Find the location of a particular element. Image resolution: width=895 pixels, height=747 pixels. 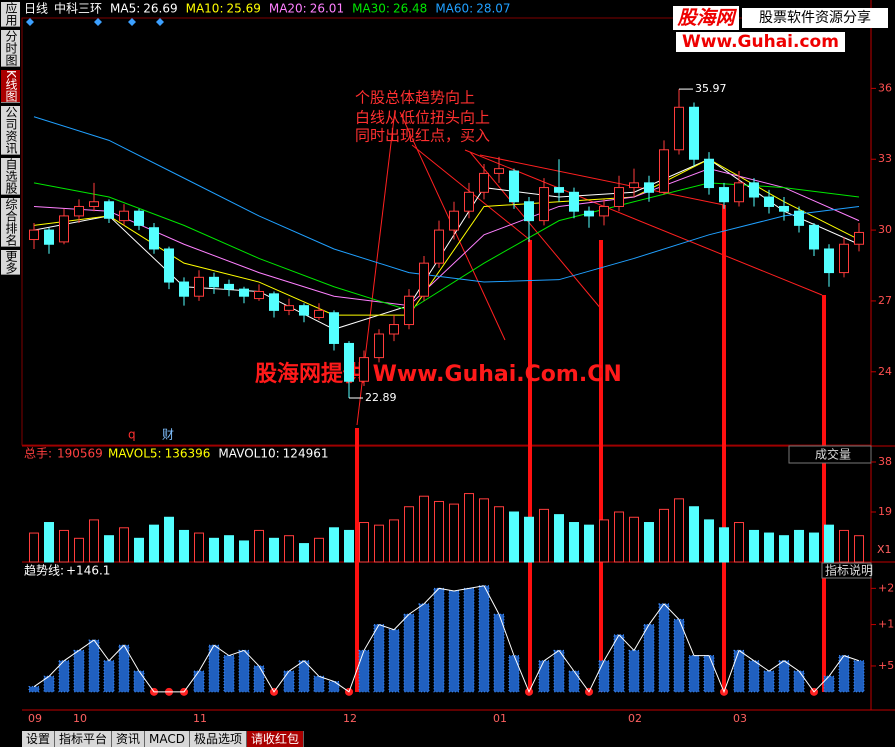

ma-legend-value: 28.07 is located at coordinates (493, 9).